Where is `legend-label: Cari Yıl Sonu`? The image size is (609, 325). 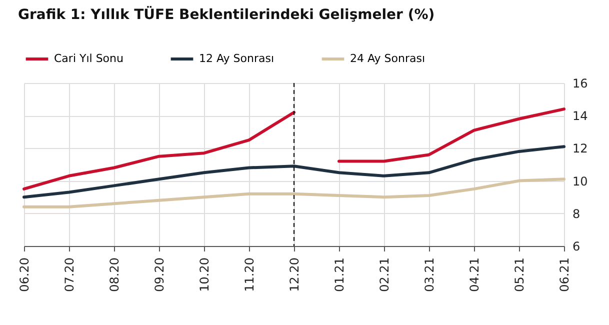
legend-label: Cari Yıl Sonu is located at coordinates (89, 58).